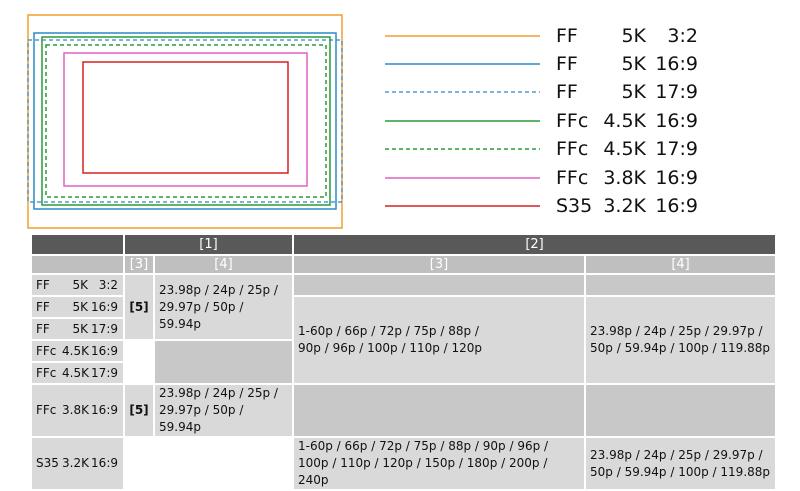 Image resolution: width=800 pixels, height=491 pixels. I want to click on header: [2], so click(535, 244).